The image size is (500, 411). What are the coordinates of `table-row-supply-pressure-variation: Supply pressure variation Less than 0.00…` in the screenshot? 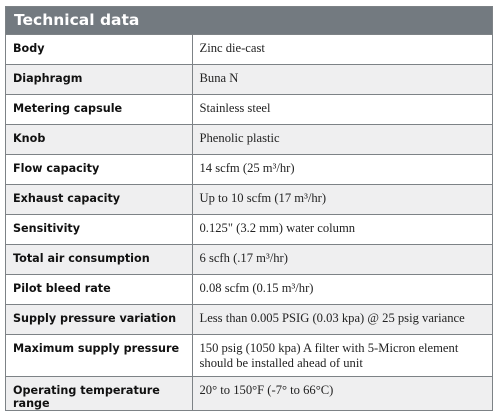 It's located at (249, 319).